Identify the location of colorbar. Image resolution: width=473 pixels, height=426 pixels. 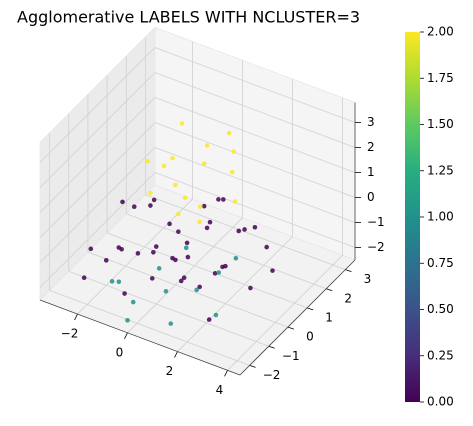
(412, 217).